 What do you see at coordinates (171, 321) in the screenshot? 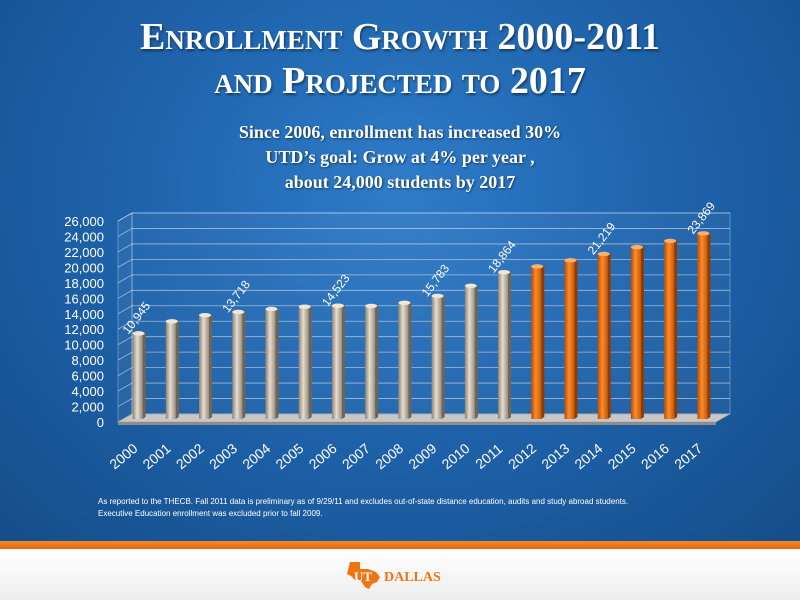
I see `bar-top-2001` at bounding box center [171, 321].